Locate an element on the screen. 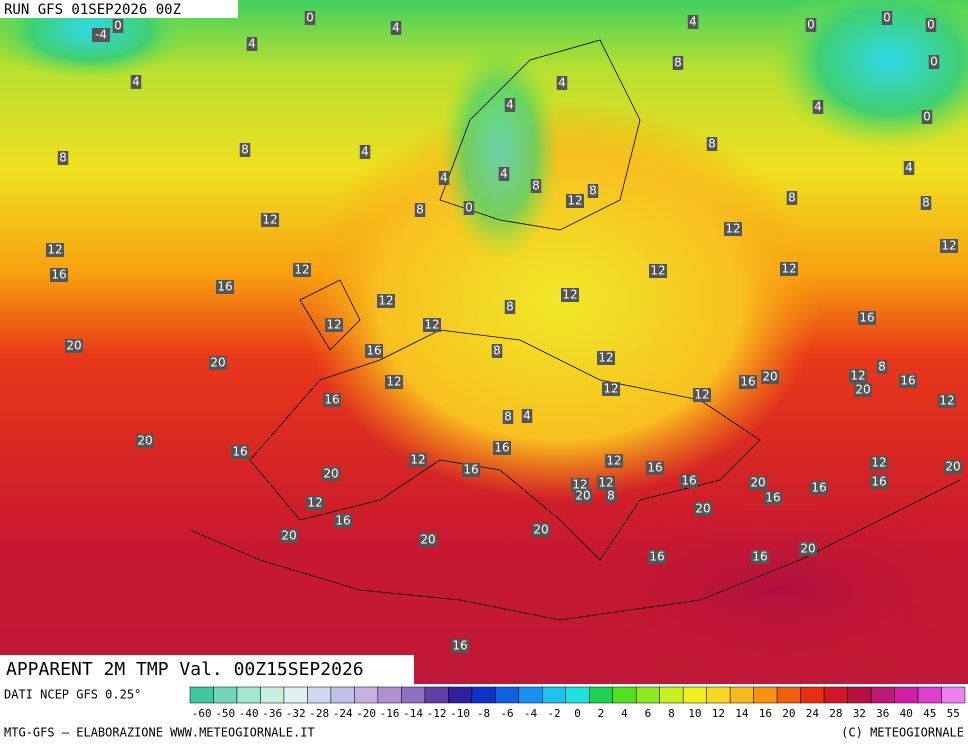 The height and width of the screenshot is (749, 968). scale-label: 55 is located at coordinates (953, 713).